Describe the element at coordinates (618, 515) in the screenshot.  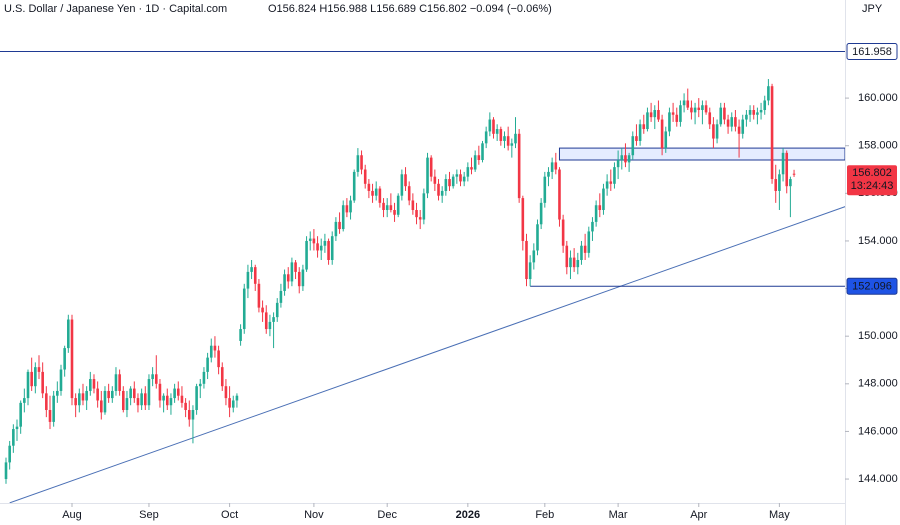
I see `x-tick-label: Mar` at that location.